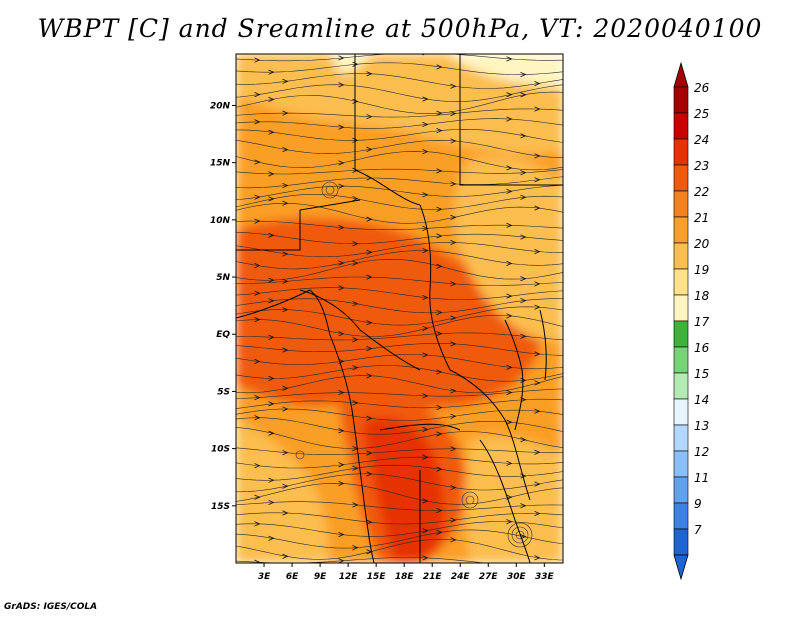 This screenshot has width=800, height=618. Describe the element at coordinates (701, 114) in the screenshot. I see `colorbar-label: 25` at that location.